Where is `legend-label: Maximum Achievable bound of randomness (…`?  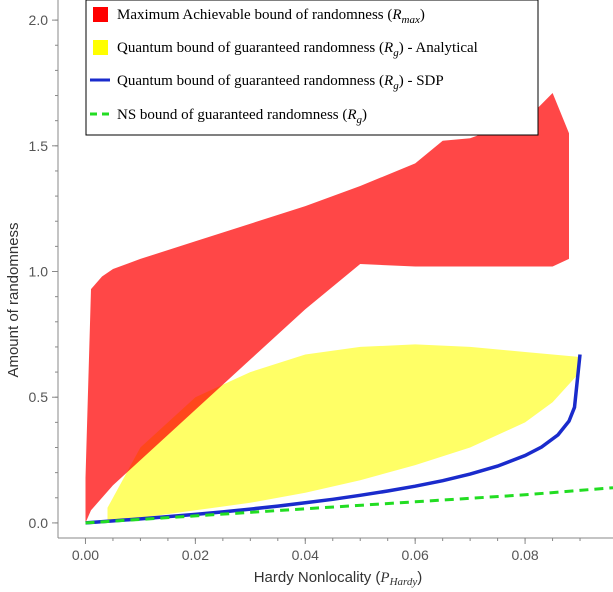 legend-label: Maximum Achievable bound of randomness (… is located at coordinates (271, 16).